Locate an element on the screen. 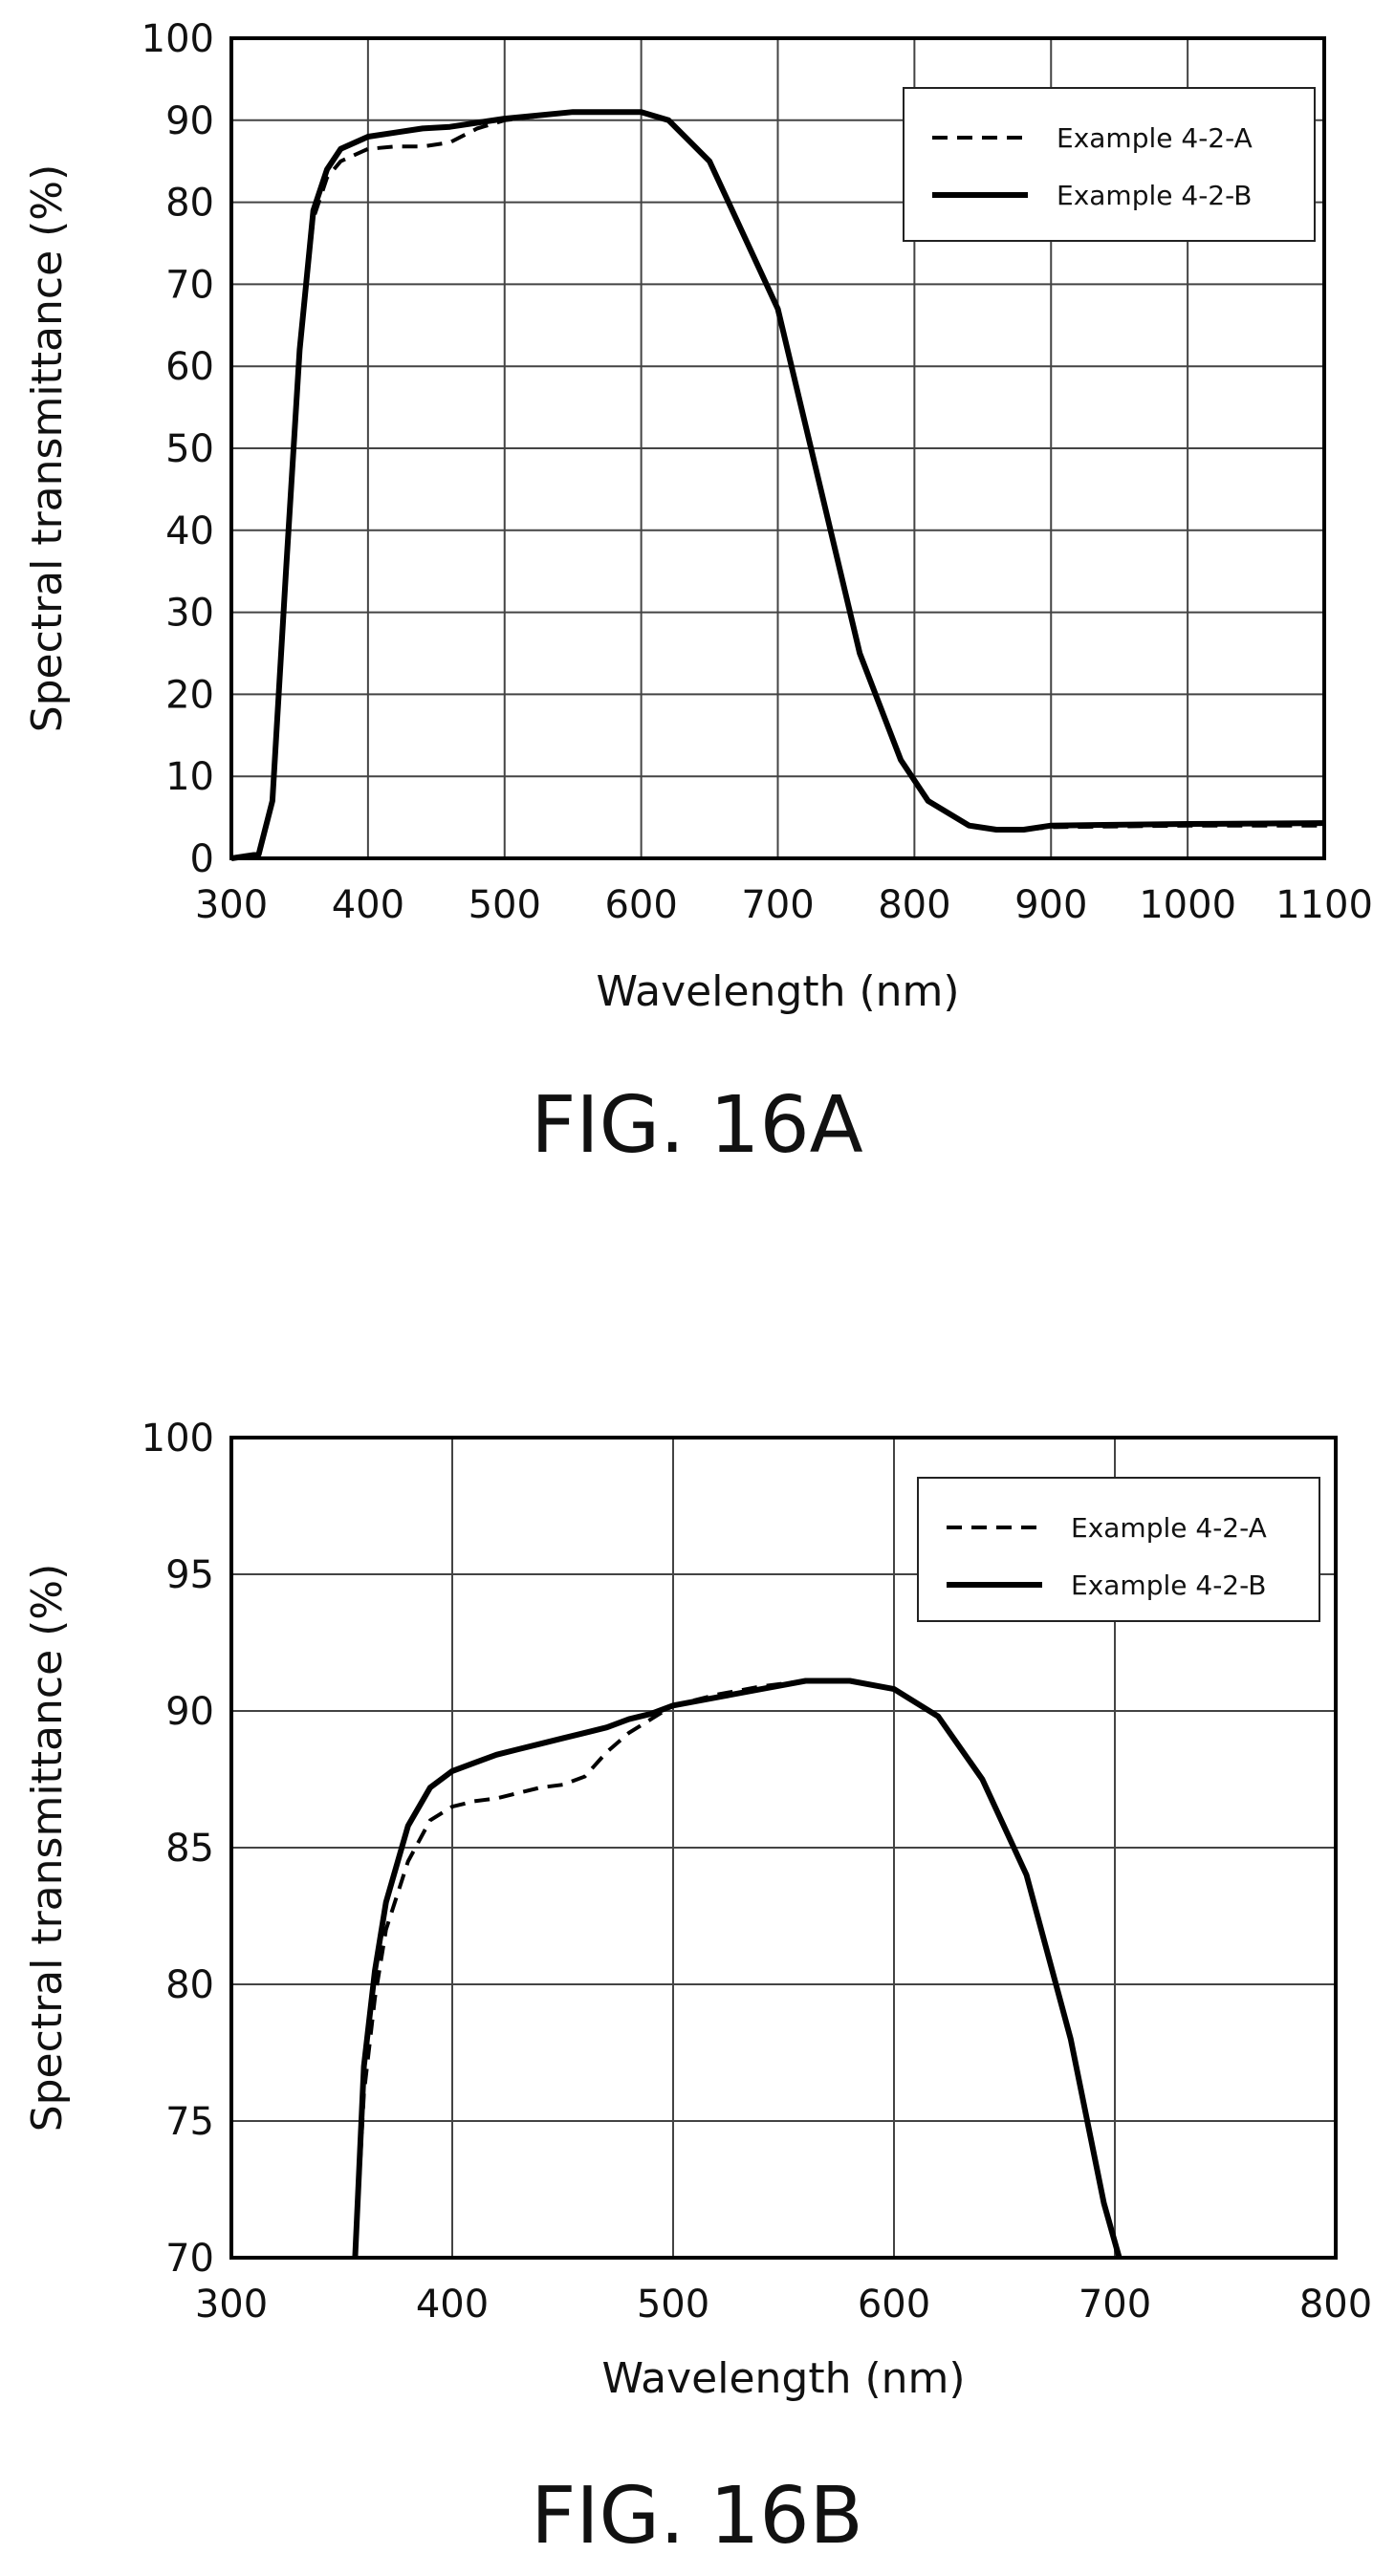 The height and width of the screenshot is (2576, 1395). y-tick-label: 95 is located at coordinates (189, 1575).